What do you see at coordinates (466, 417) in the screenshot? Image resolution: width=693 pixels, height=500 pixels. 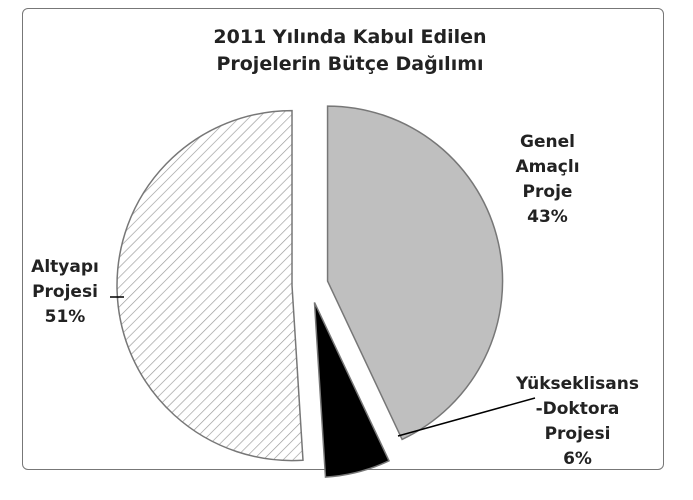 I see `leader-line` at bounding box center [466, 417].